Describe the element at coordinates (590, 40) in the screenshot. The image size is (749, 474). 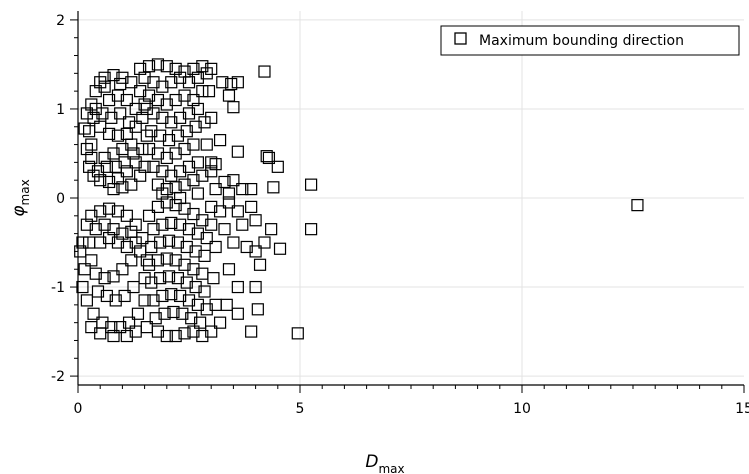
I see `legend: Maximum bounding direction` at that location.